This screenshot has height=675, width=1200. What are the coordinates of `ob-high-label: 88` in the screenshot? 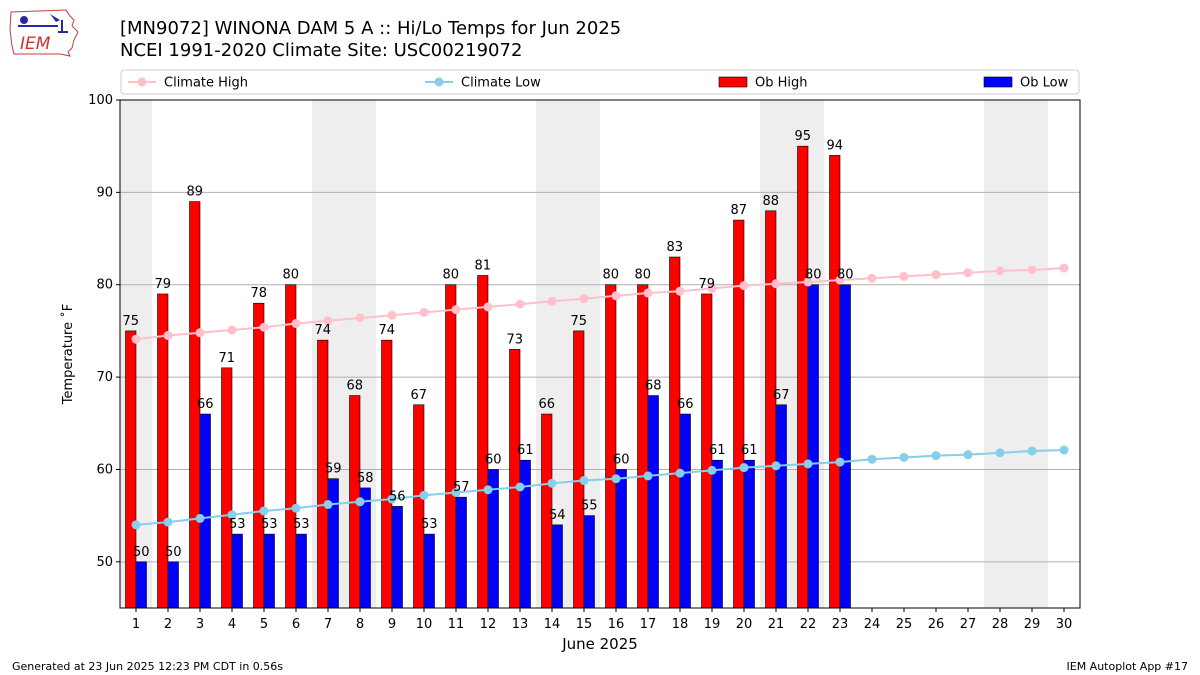 It's located at (770, 201).